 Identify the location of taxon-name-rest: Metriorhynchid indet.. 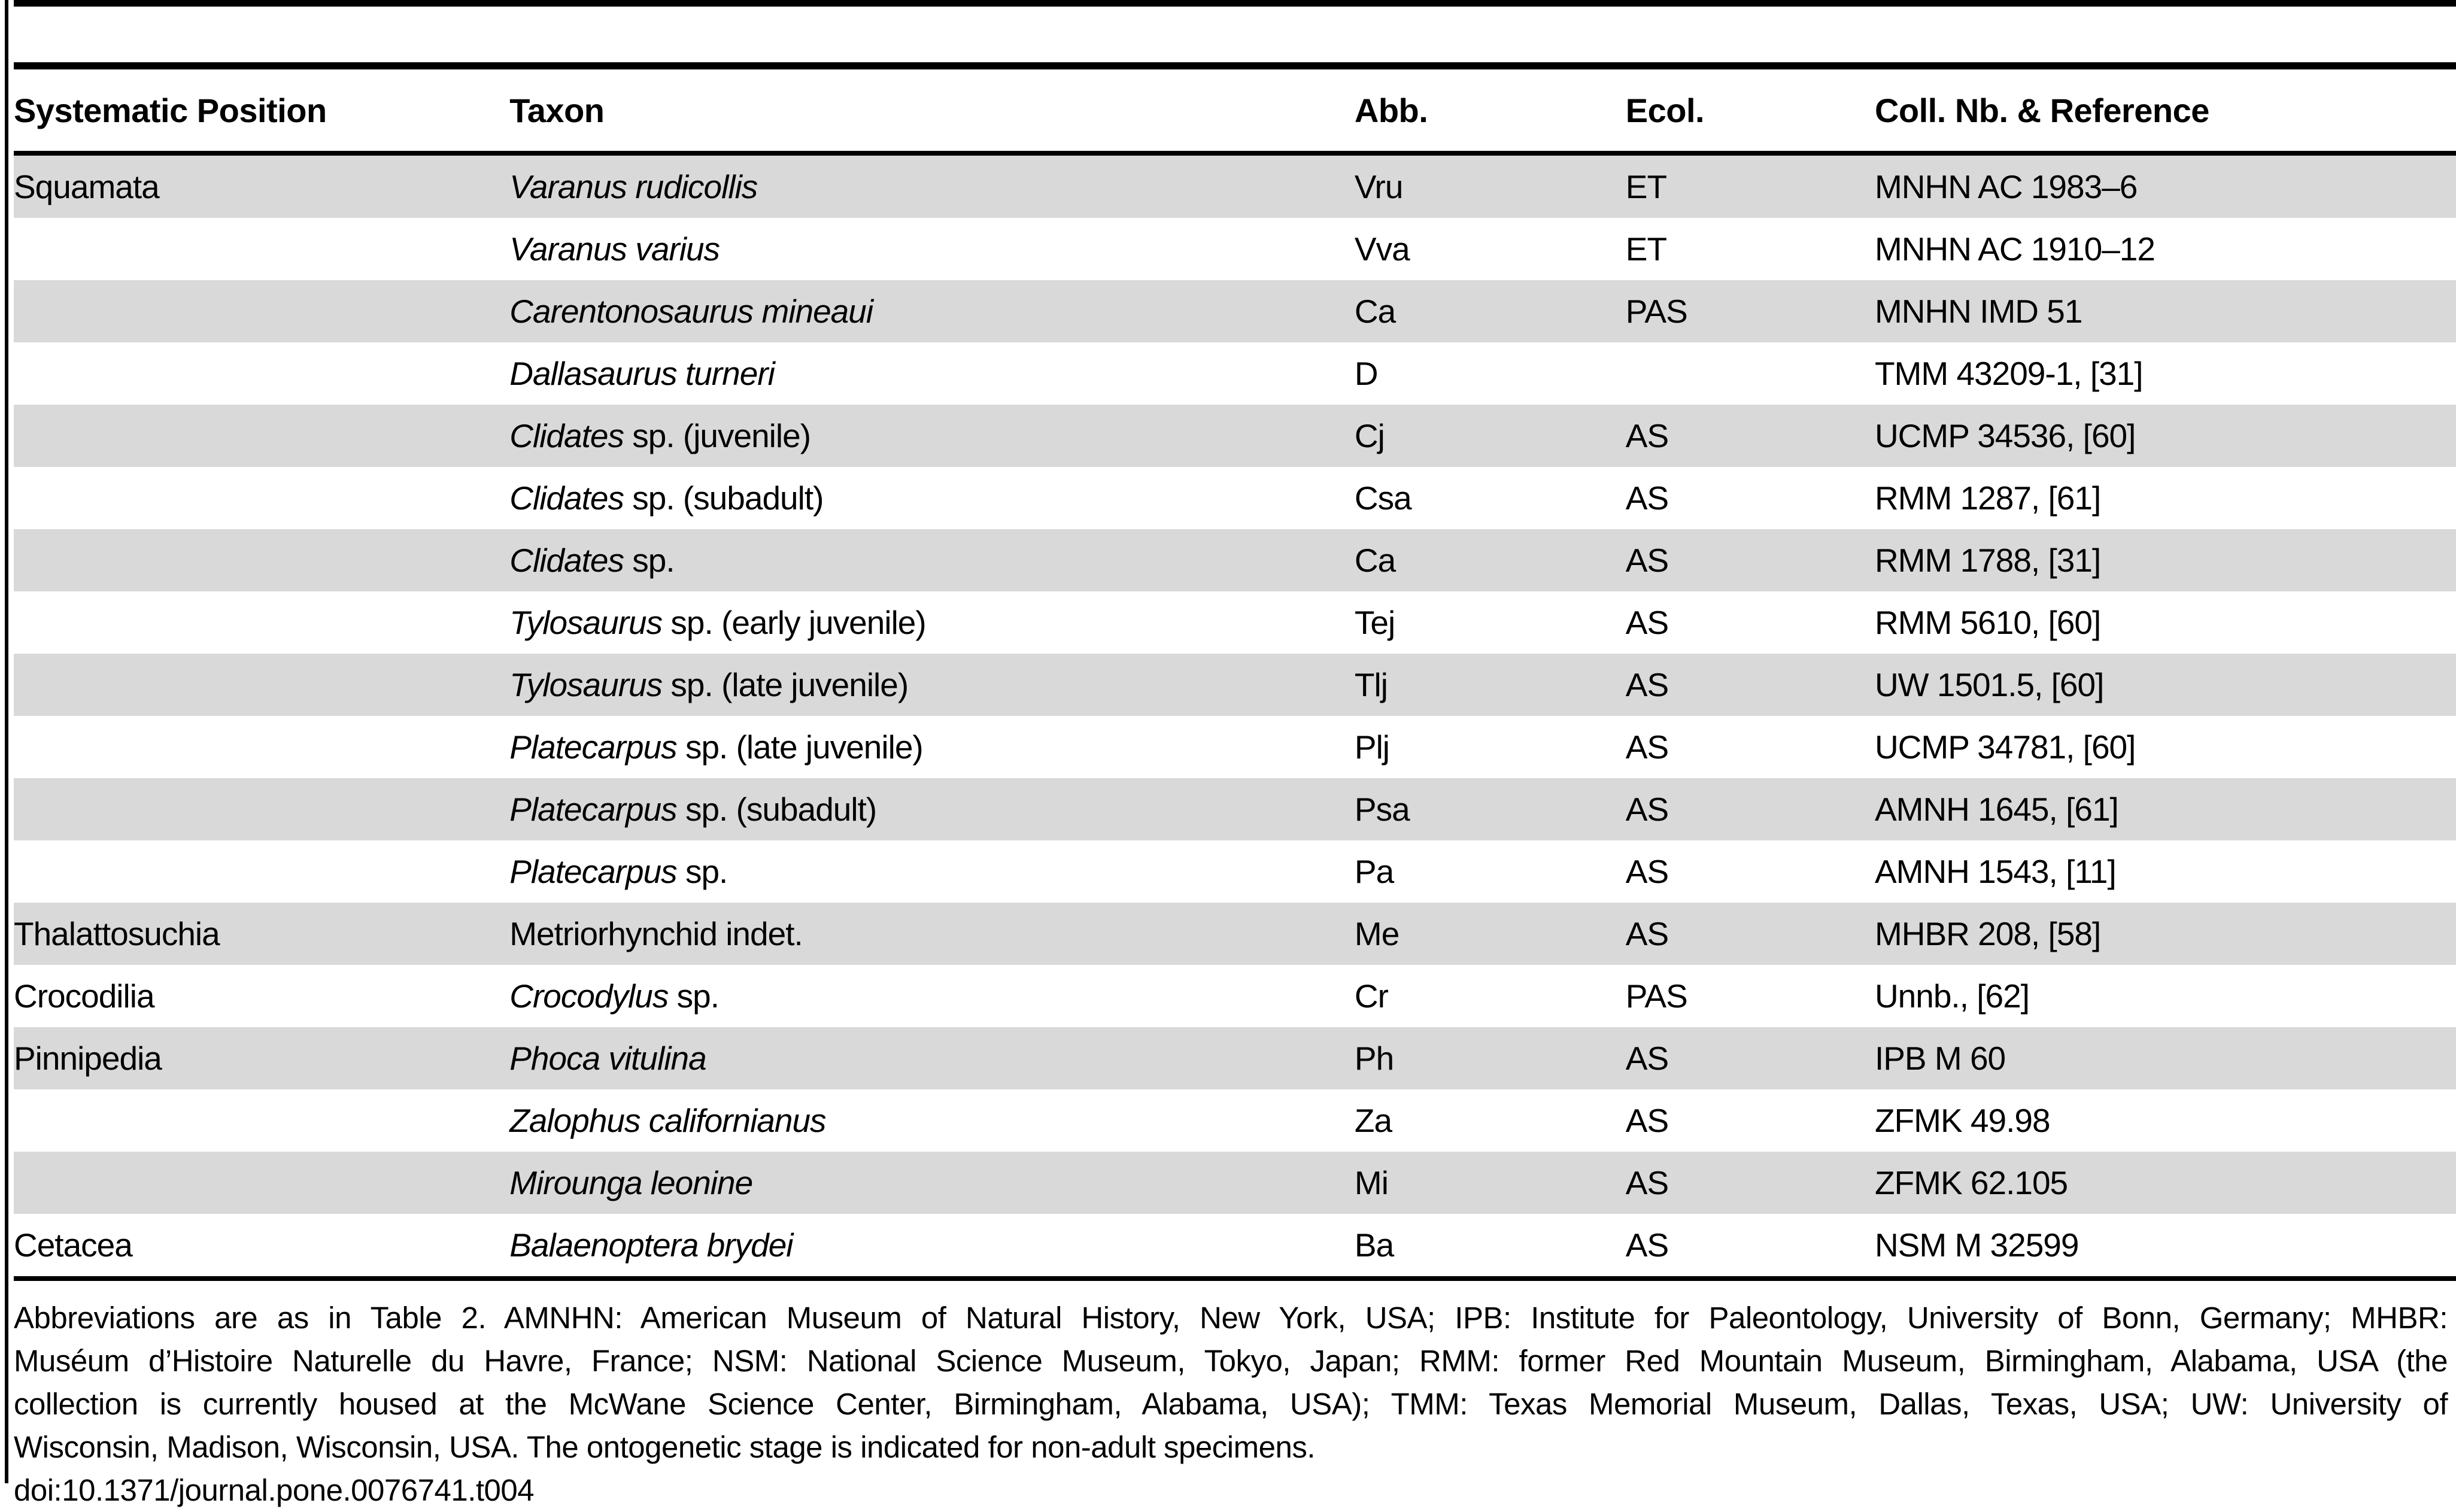
(656, 934).